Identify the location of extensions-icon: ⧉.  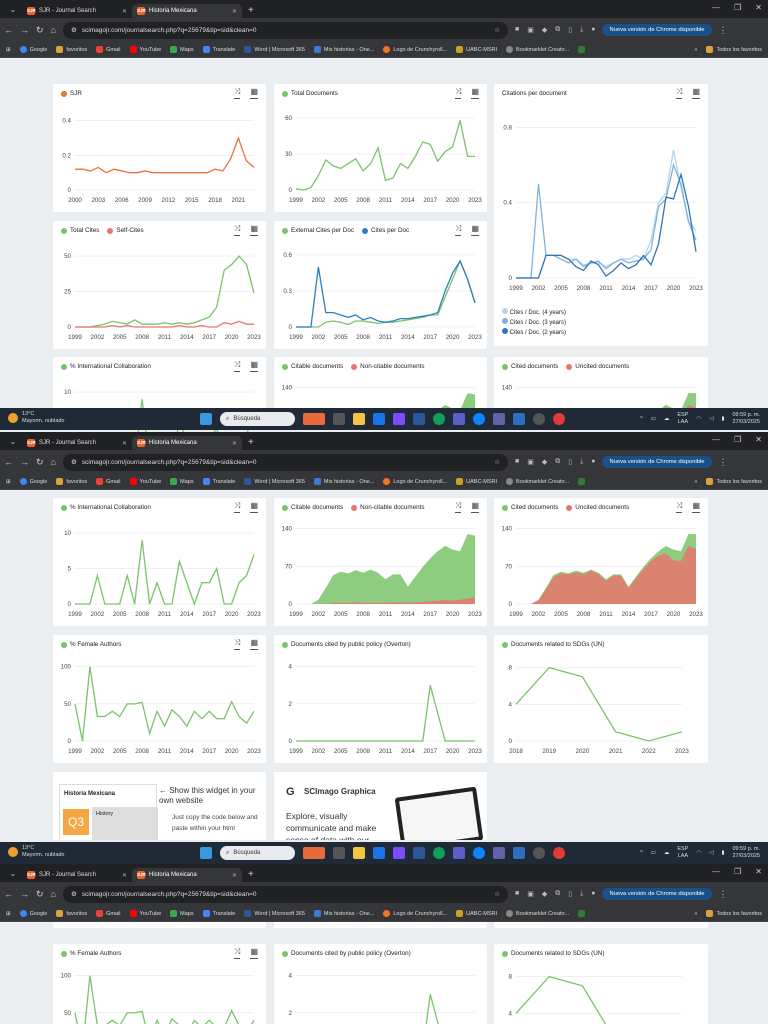
(558, 29).